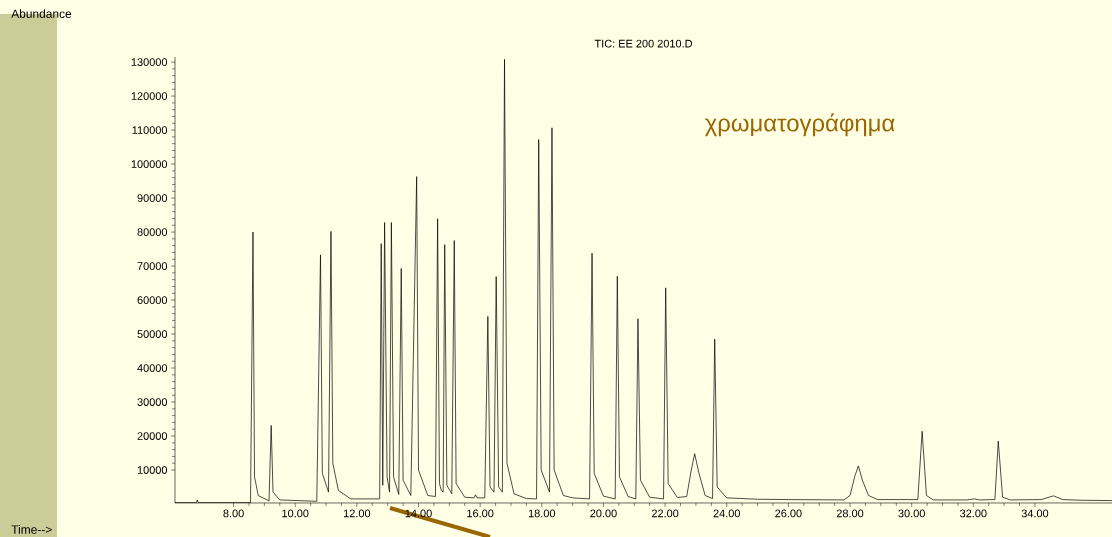 The width and height of the screenshot is (1112, 537). Describe the element at coordinates (233, 513) in the screenshot. I see `x-tick-label: 8.00` at that location.